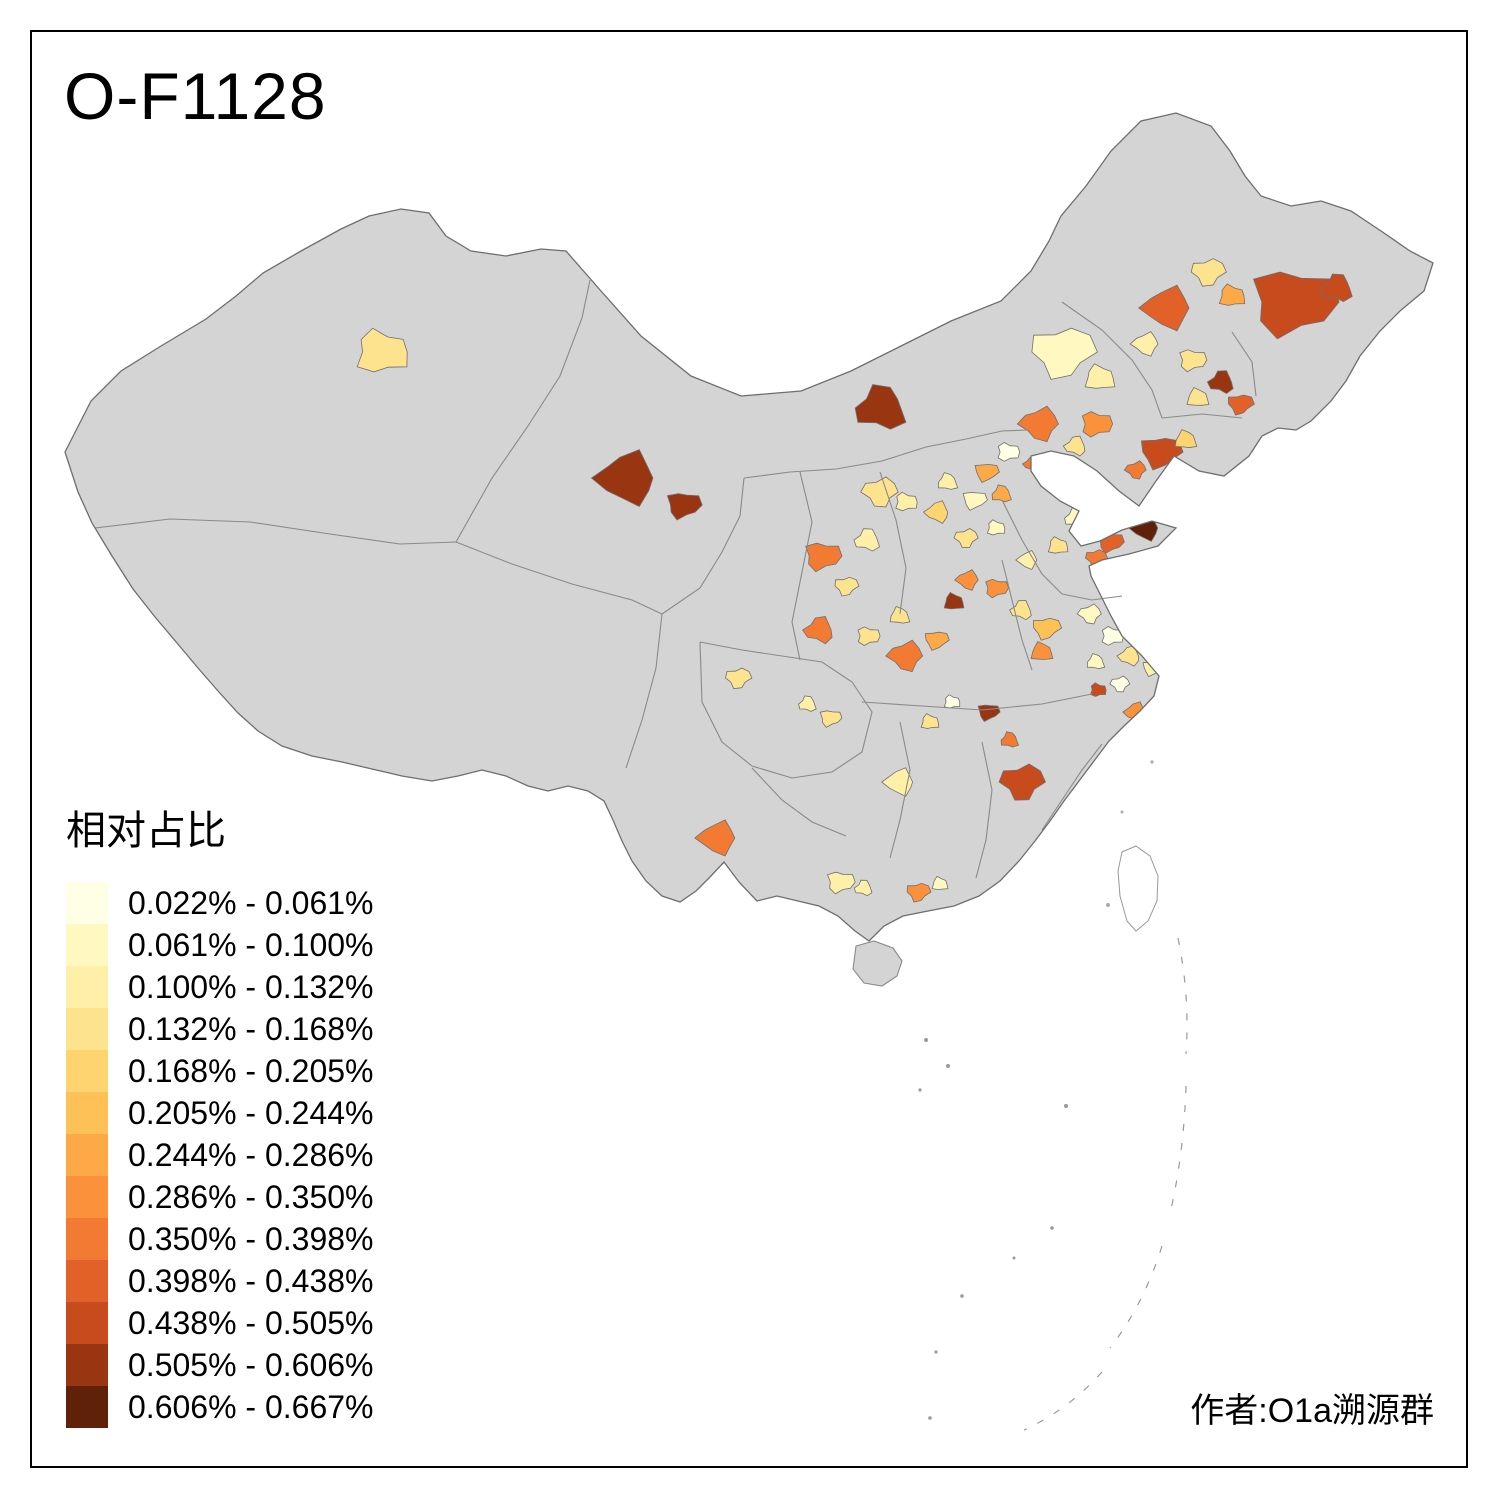  Describe the element at coordinates (195, 96) in the screenshot. I see `page-title: O-F1128` at that location.